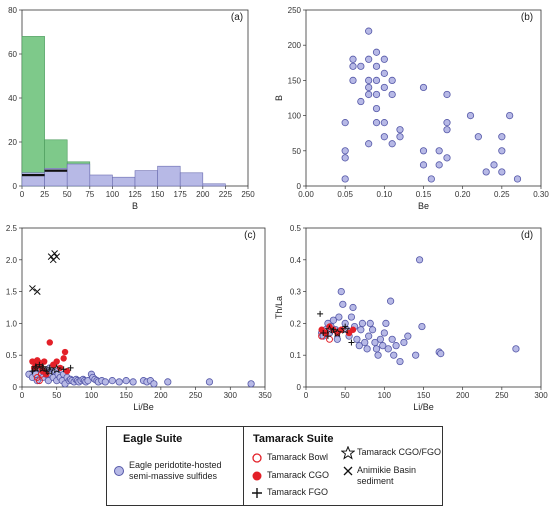 This screenshot has width=550, height=510. What do you see at coordinates (423, 407) in the screenshot?
I see `panel-d-xlabel: Li/Be` at bounding box center [423, 407].